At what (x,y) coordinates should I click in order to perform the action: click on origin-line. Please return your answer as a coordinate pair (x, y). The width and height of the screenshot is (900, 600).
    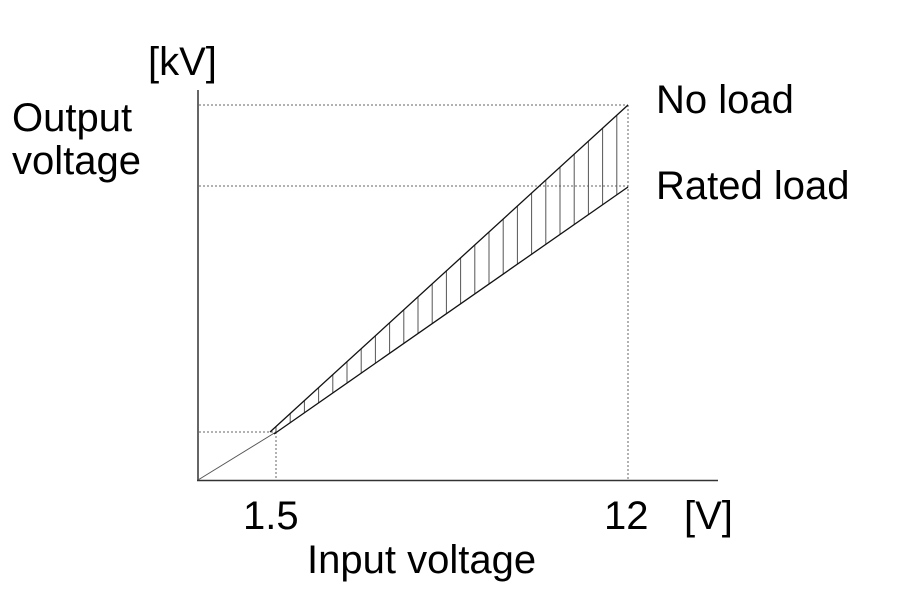
    Looking at the image, I should click on (237, 456).